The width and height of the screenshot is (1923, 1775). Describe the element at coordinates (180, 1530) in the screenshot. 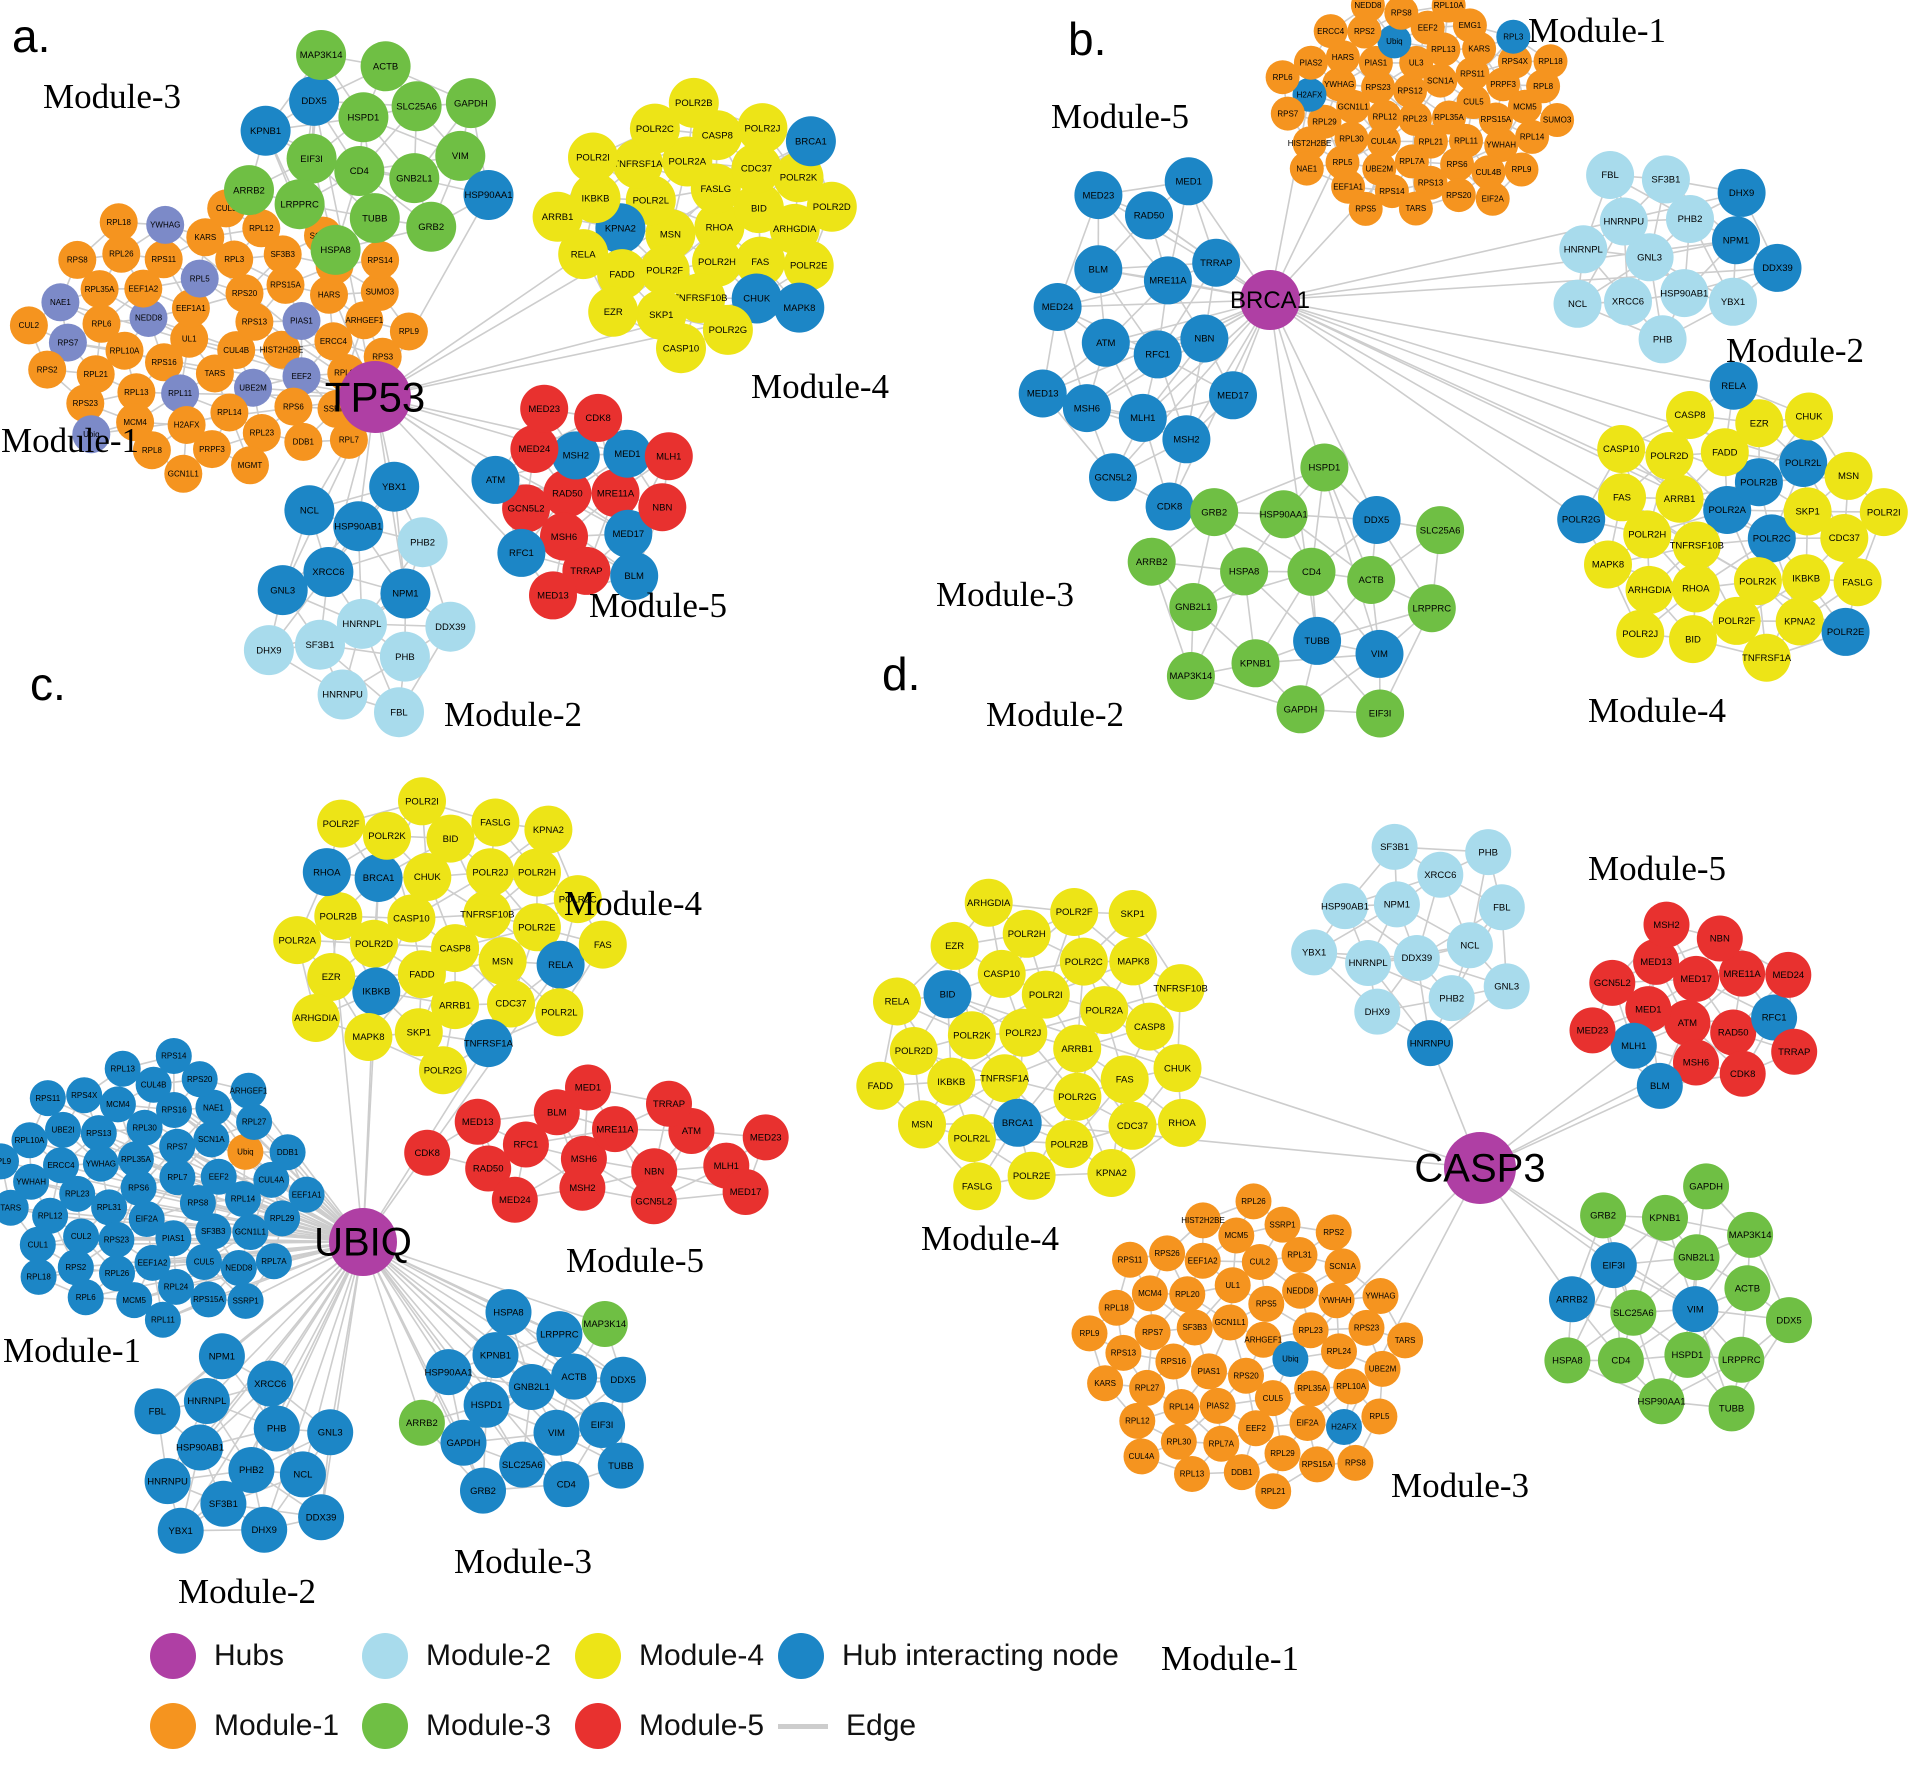

I see `node-YBX1: YBX1` at that location.